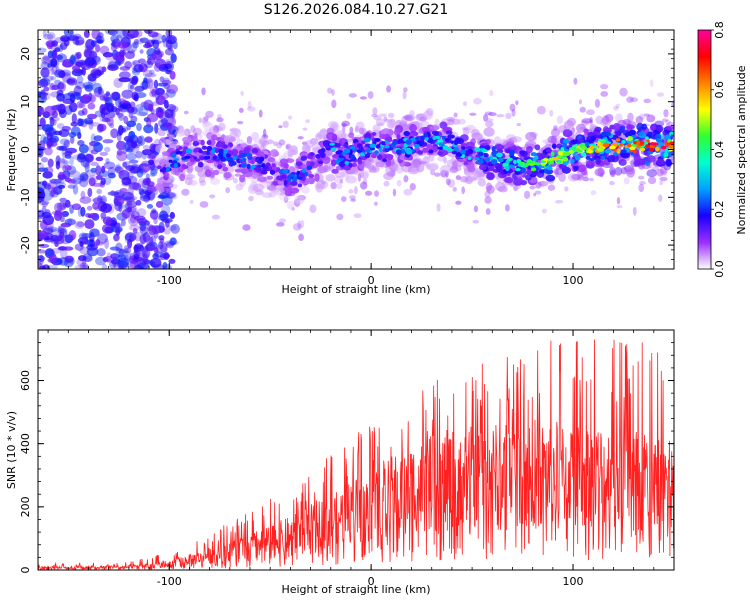 This screenshot has height=600, width=750. I want to click on colorbar-gradient, so click(704, 149).